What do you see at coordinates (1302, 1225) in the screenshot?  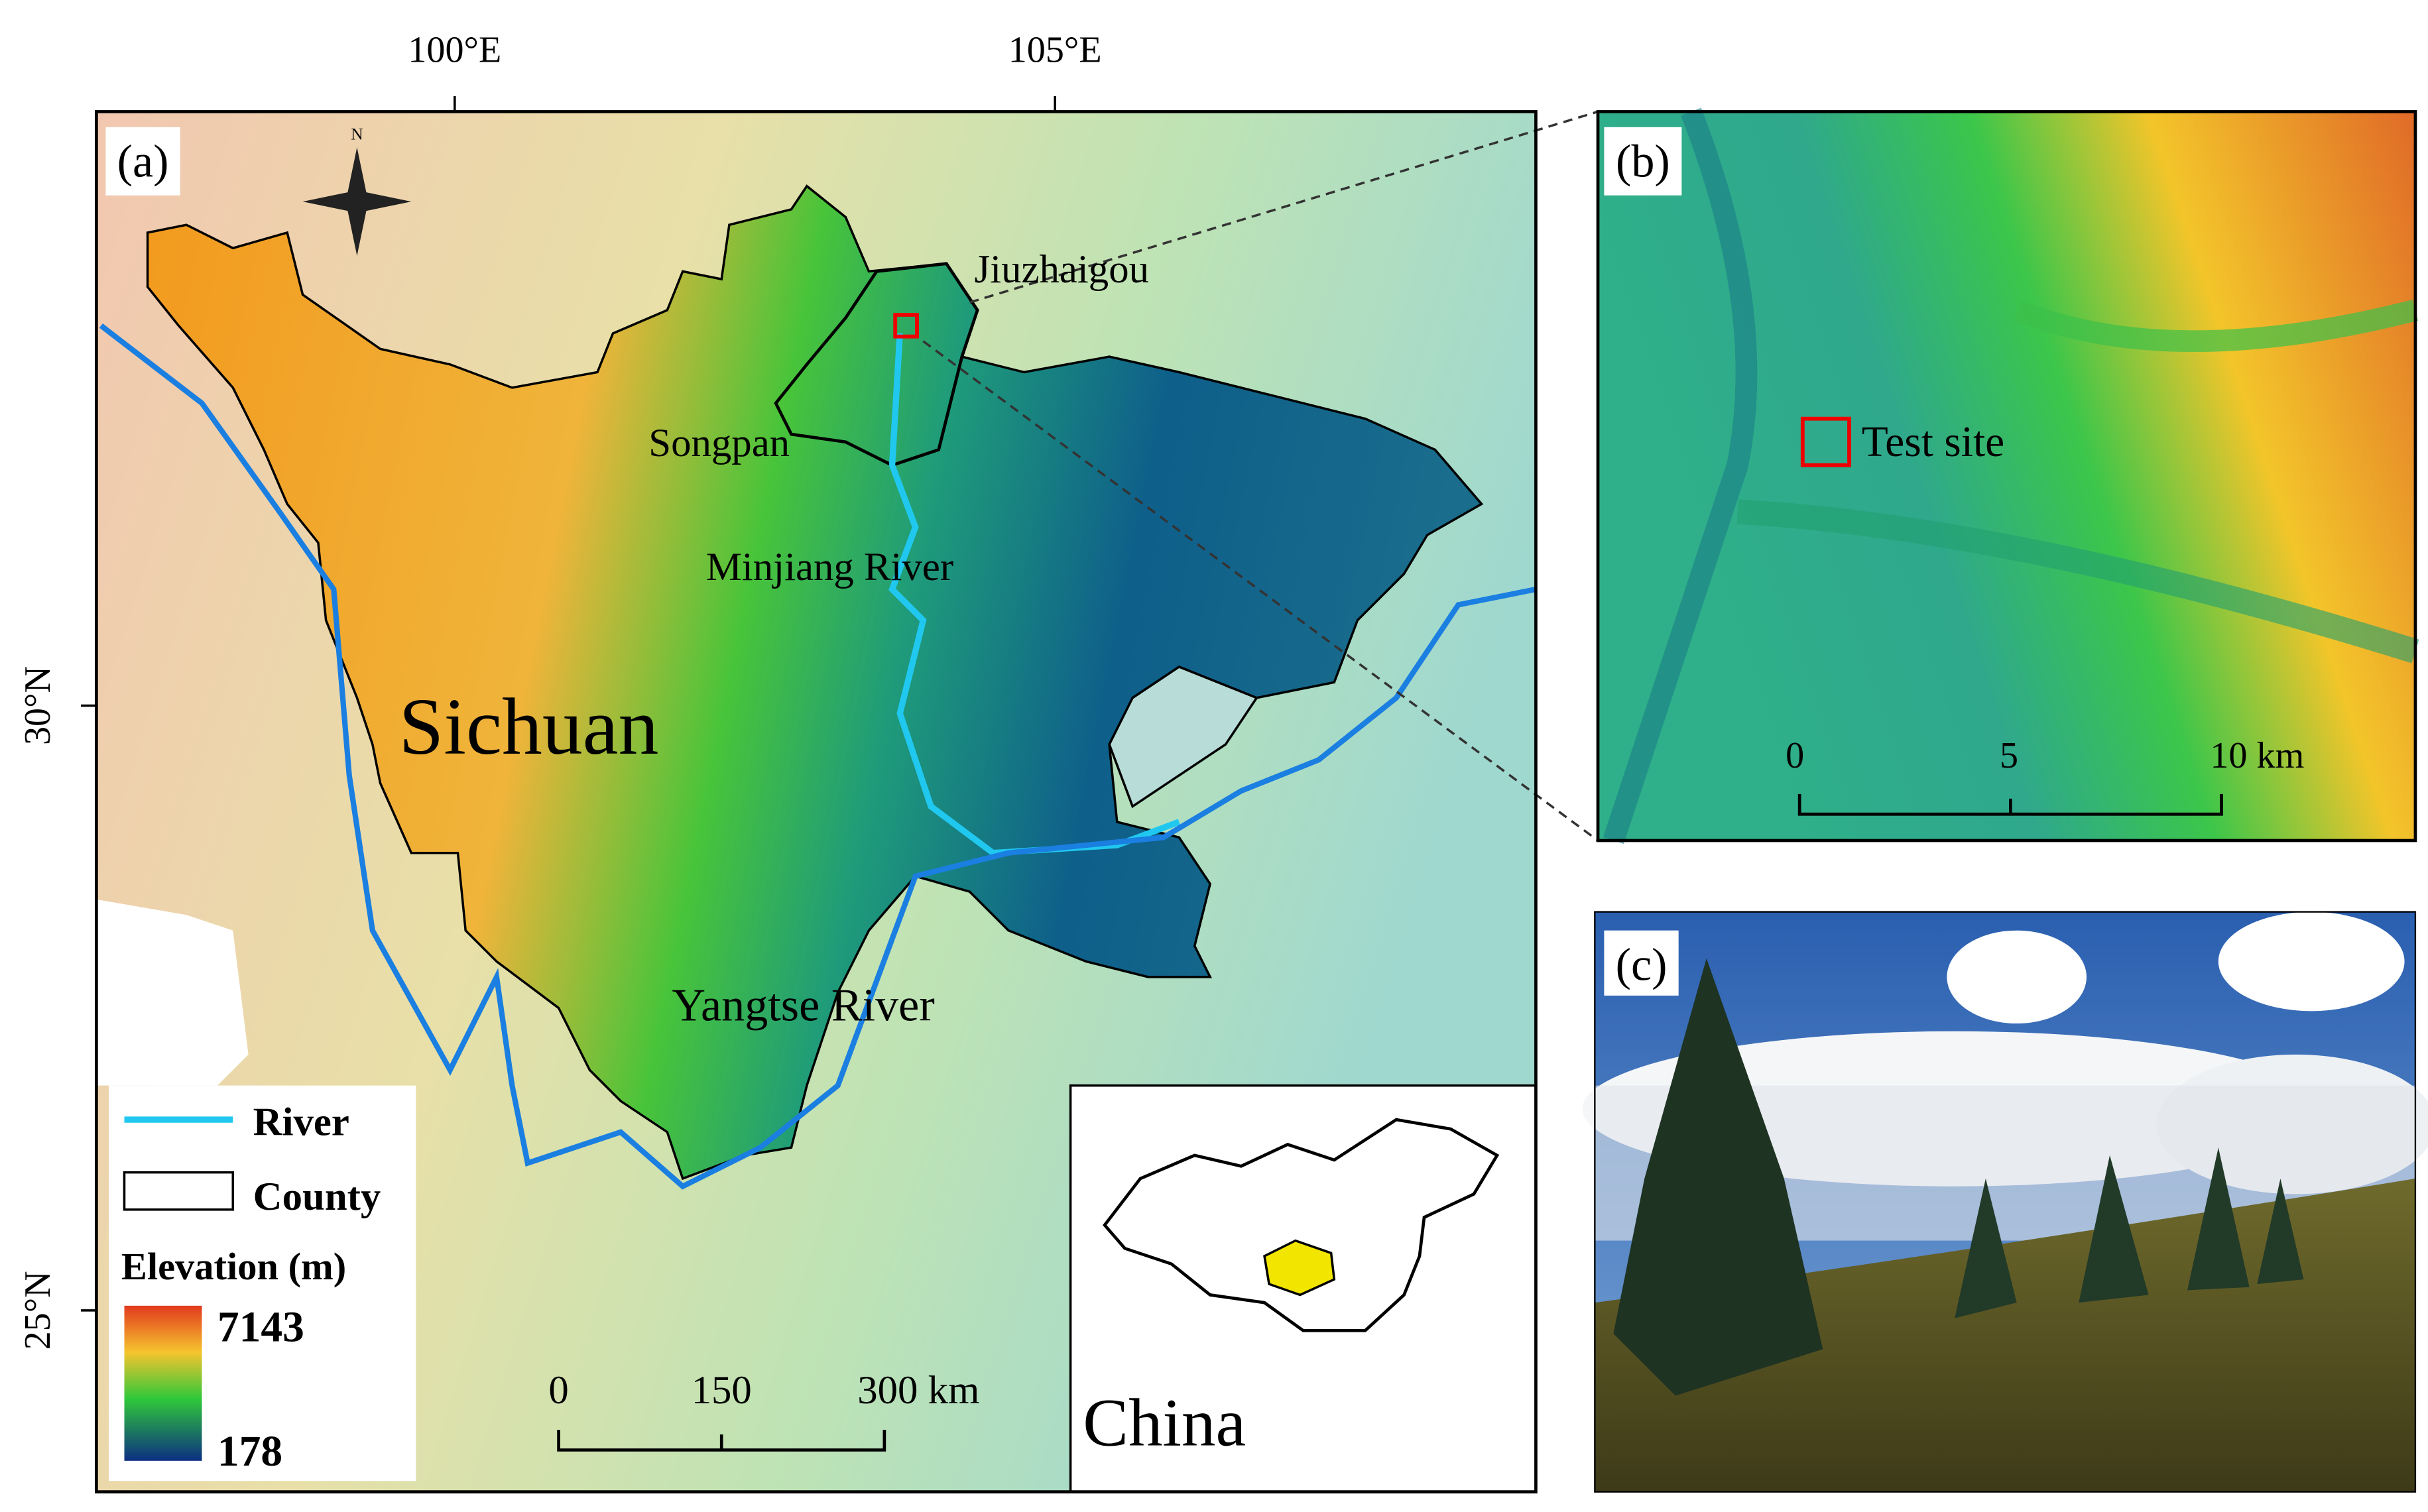 I see `china-outline` at bounding box center [1302, 1225].